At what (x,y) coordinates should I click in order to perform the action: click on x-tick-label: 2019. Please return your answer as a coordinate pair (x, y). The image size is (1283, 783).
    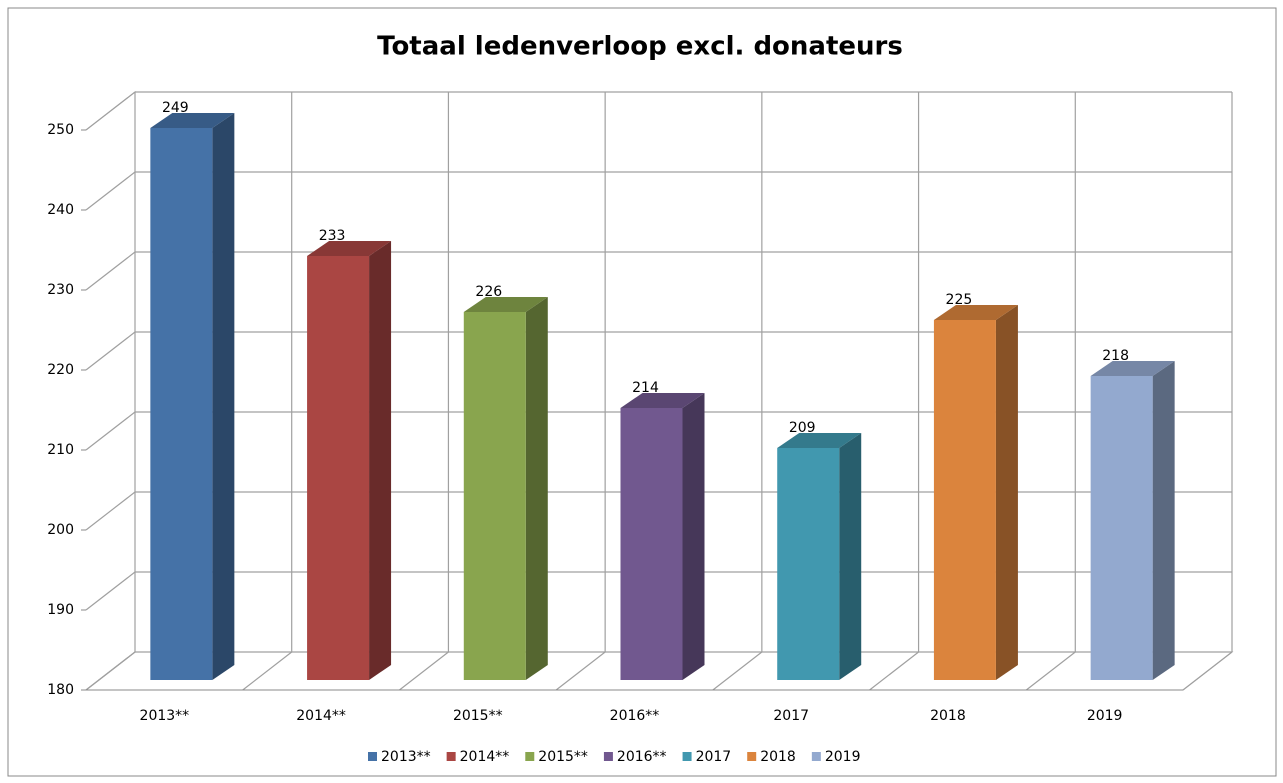
    Looking at the image, I should click on (1105, 716).